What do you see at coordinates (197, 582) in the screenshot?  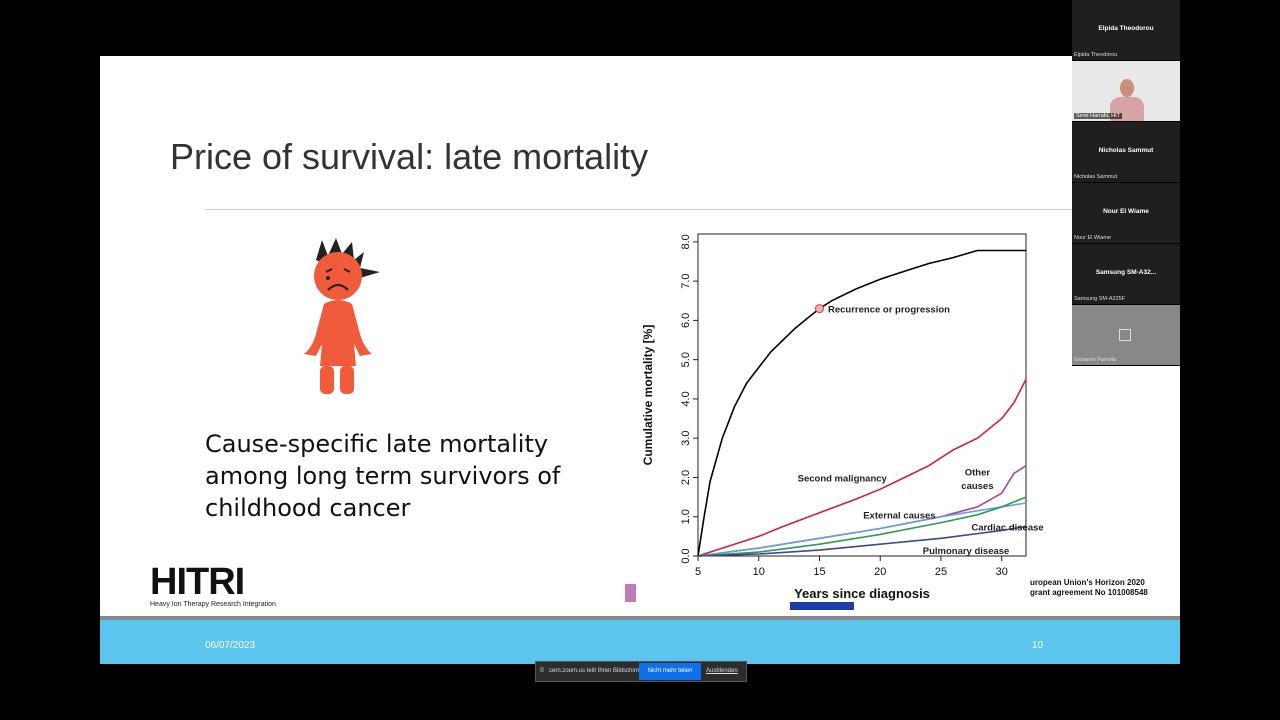 I see `hitri-logo: HITRI` at bounding box center [197, 582].